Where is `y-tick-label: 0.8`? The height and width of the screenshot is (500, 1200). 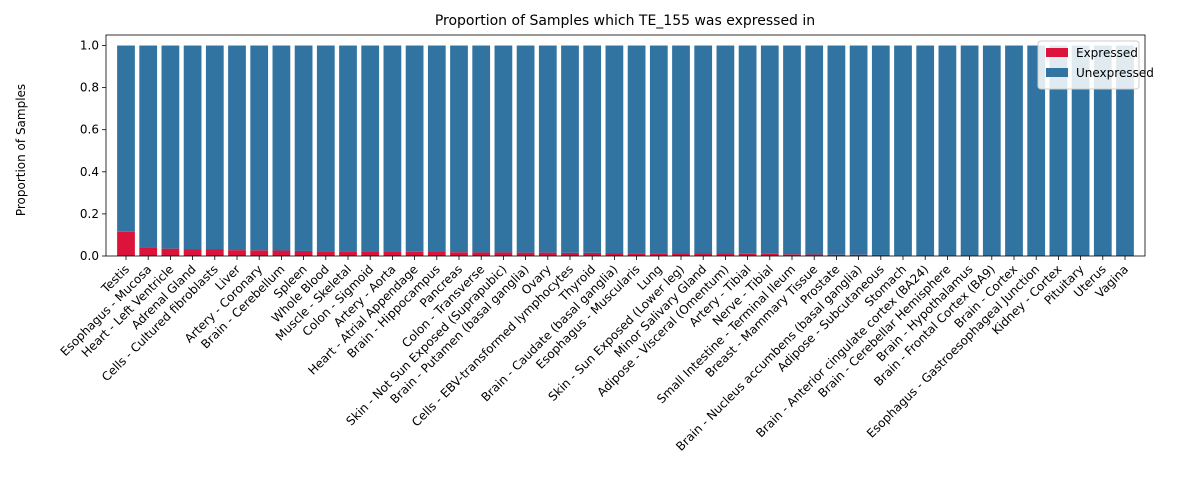 y-tick-label: 0.8 is located at coordinates (89, 88).